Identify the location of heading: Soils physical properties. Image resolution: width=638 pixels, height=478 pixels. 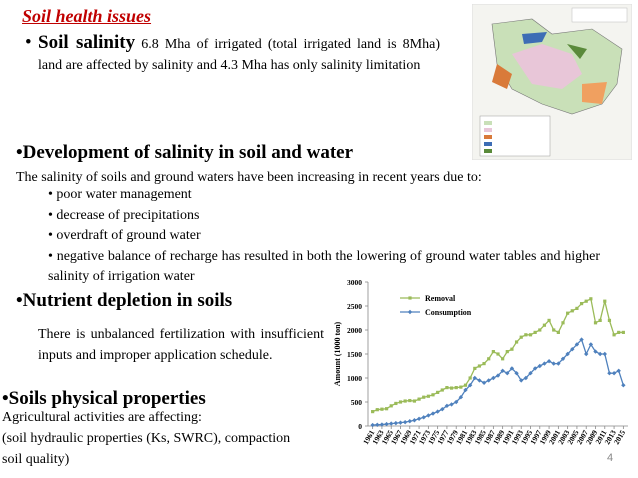
(104, 399).